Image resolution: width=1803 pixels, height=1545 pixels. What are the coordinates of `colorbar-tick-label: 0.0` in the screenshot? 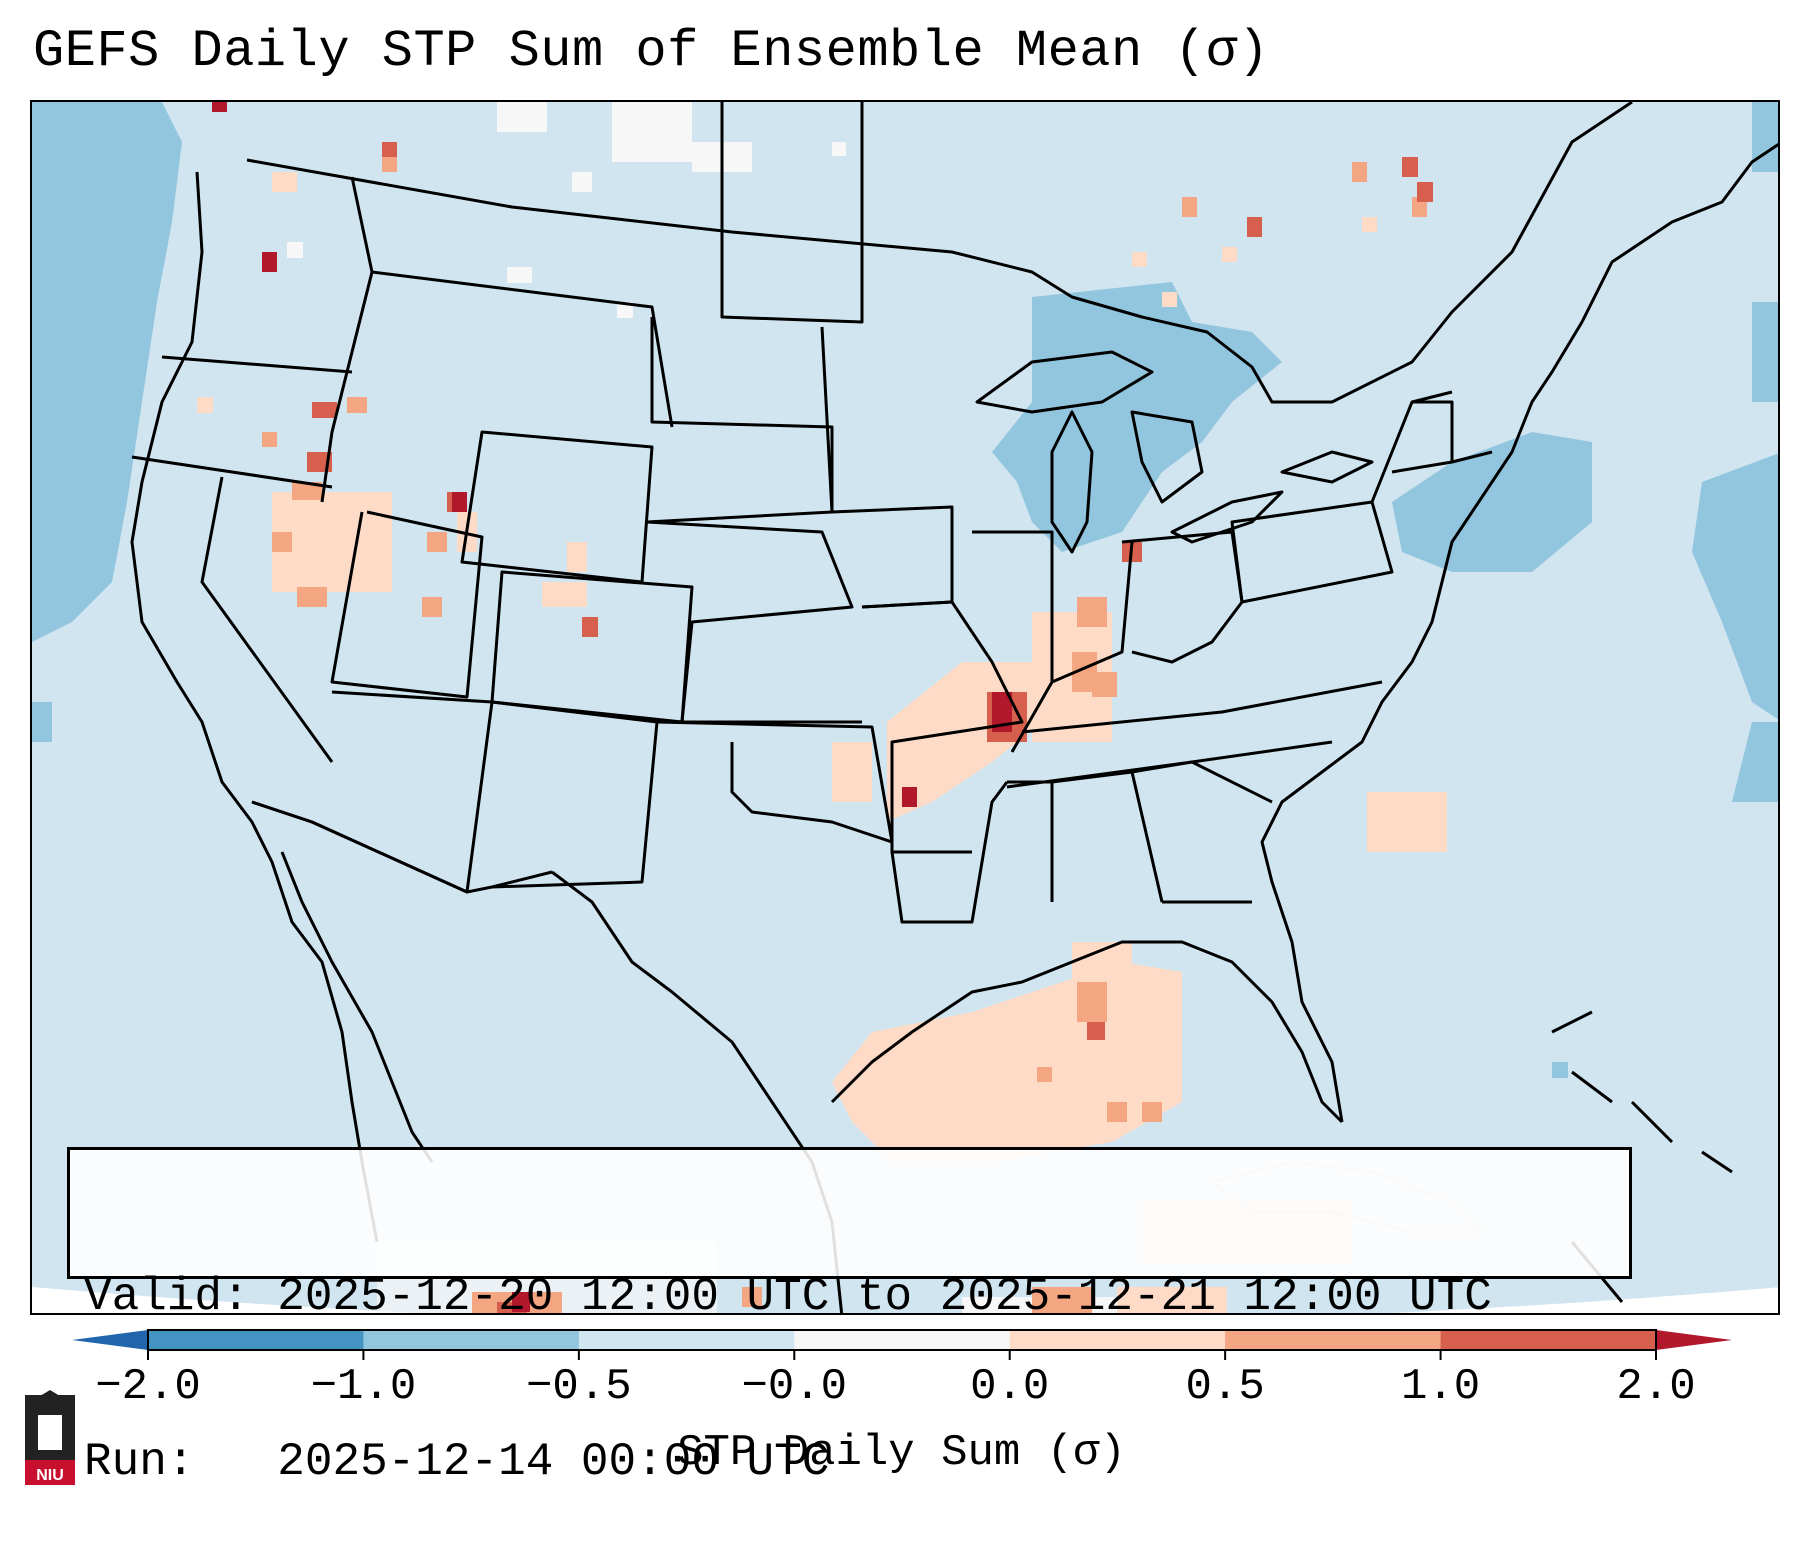 It's located at (1010, 1387).